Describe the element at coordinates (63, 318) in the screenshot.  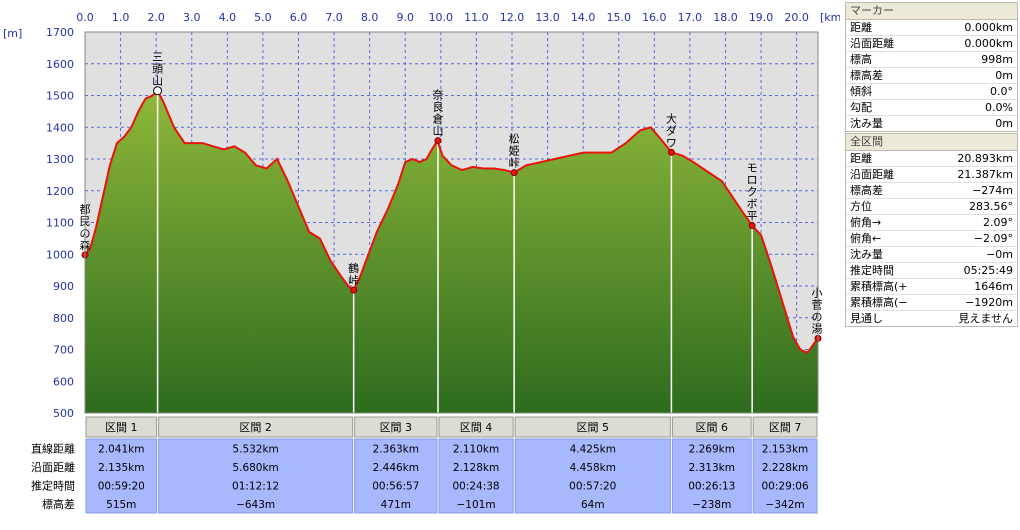
I see `y-tick-label: 800` at that location.